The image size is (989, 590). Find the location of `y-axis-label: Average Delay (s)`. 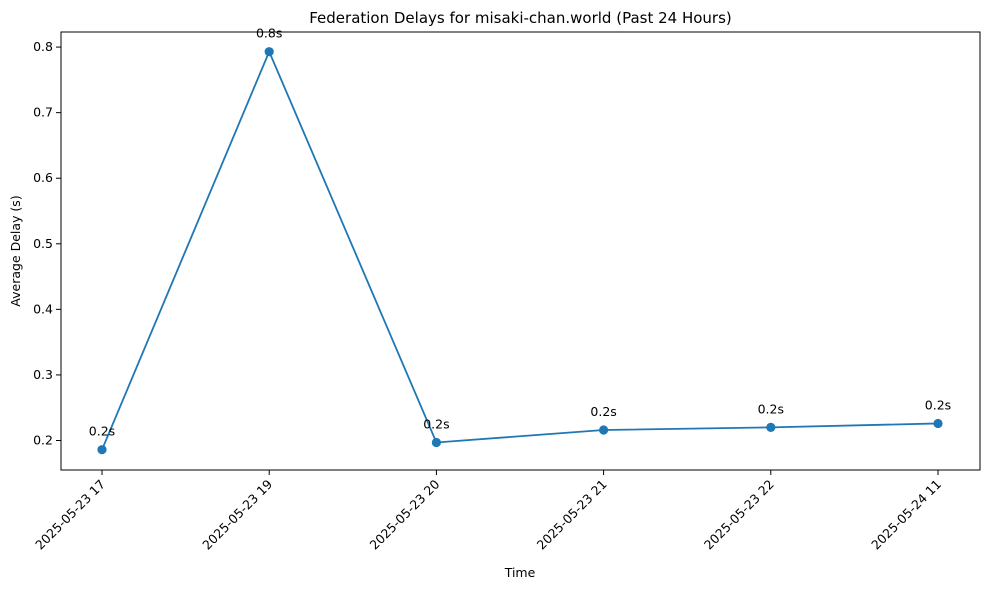

y-axis-label: Average Delay (s) is located at coordinates (15, 250).